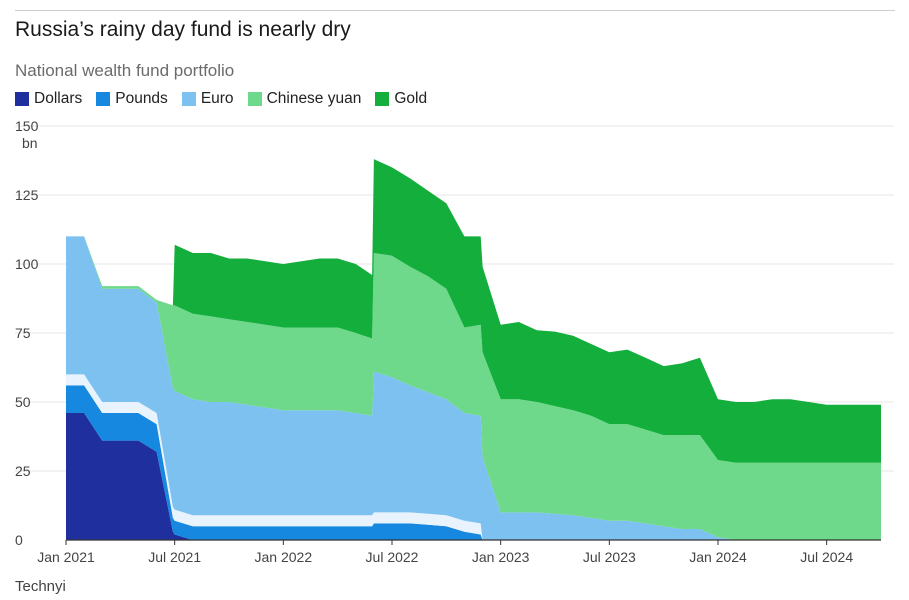  I want to click on y-tick-label-75: 75, so click(23, 333).